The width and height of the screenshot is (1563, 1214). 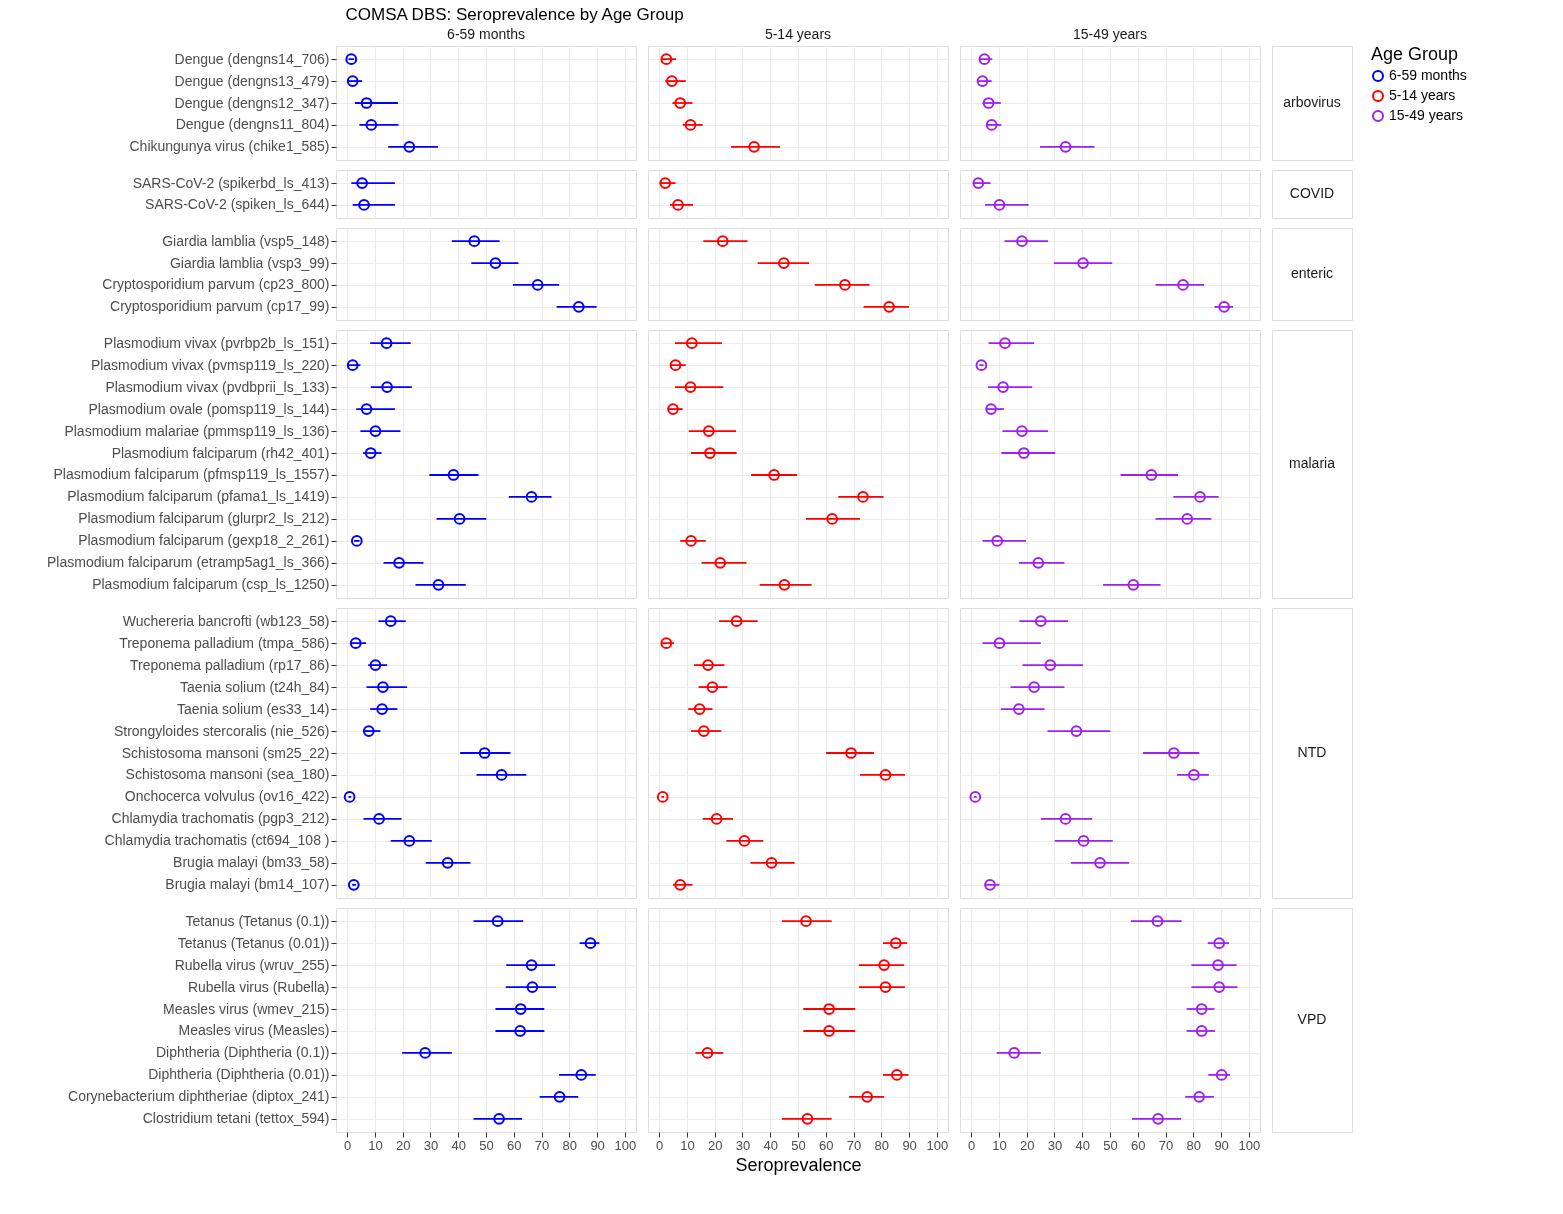 I want to click on y-tick-label: Plasmodium vivax (pvdbprii_ls_133), so click(x=217, y=386).